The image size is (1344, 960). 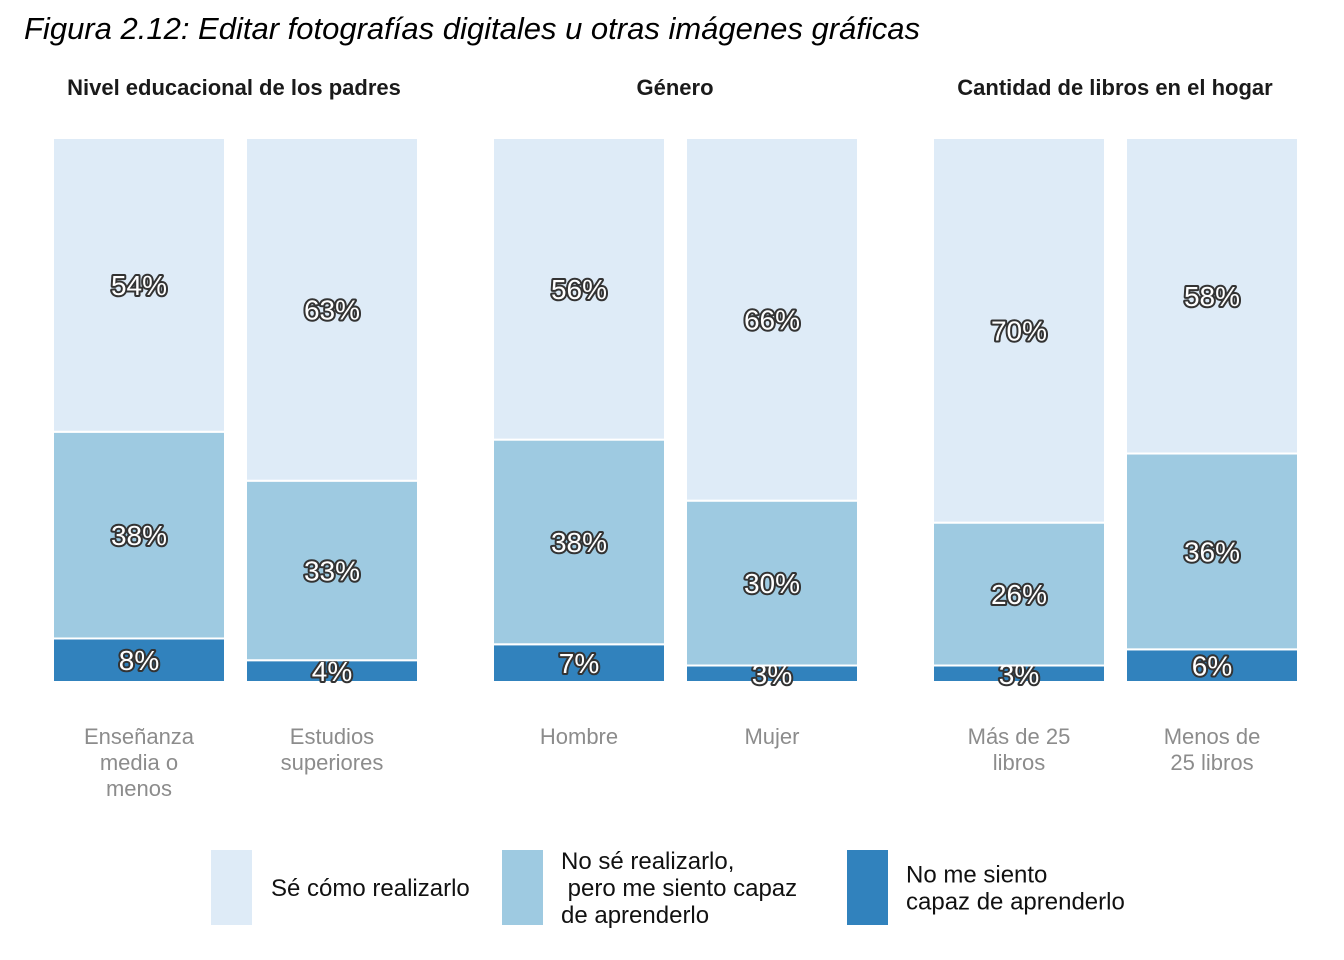 What do you see at coordinates (234, 87) in the screenshot?
I see `panel-title: Nivel educacional de los padres` at bounding box center [234, 87].